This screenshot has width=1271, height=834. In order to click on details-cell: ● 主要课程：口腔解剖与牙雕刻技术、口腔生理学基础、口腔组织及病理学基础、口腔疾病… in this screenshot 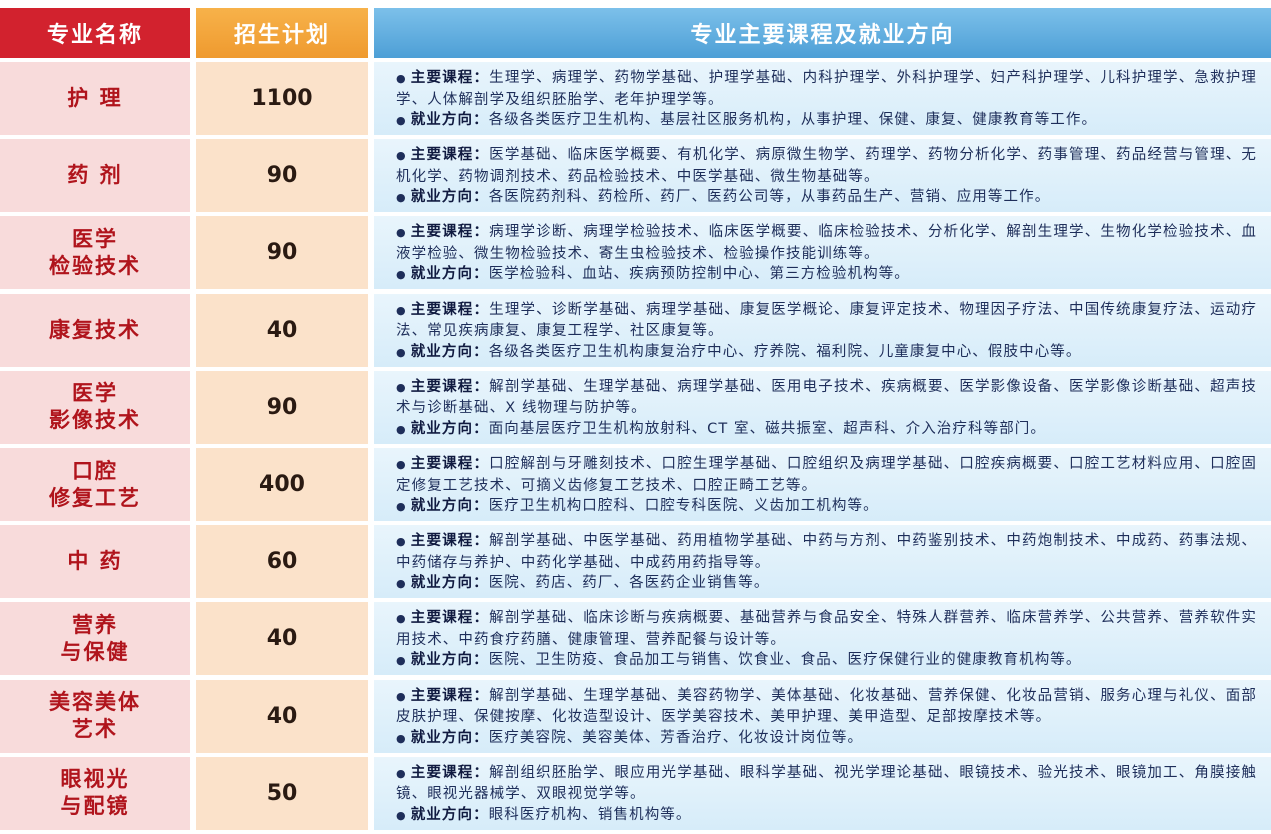, I will do `click(822, 484)`.